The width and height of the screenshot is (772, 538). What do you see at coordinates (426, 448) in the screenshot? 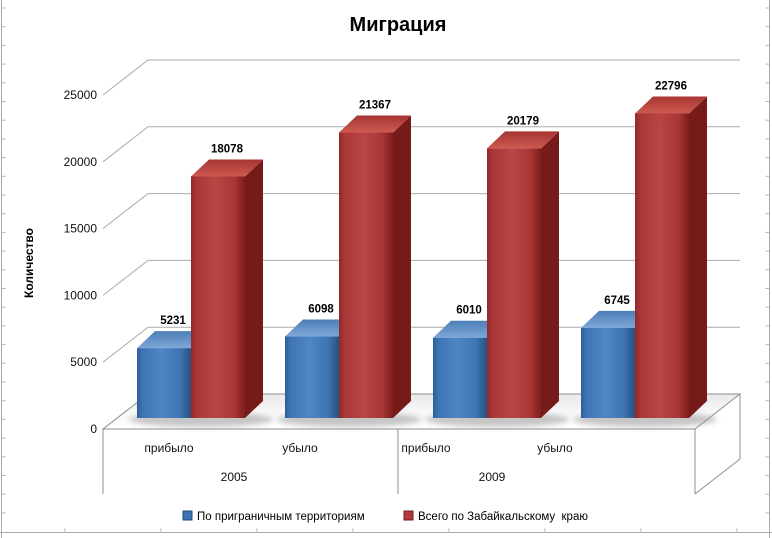
I see `category-label-2009-arrived: прибыло` at bounding box center [426, 448].